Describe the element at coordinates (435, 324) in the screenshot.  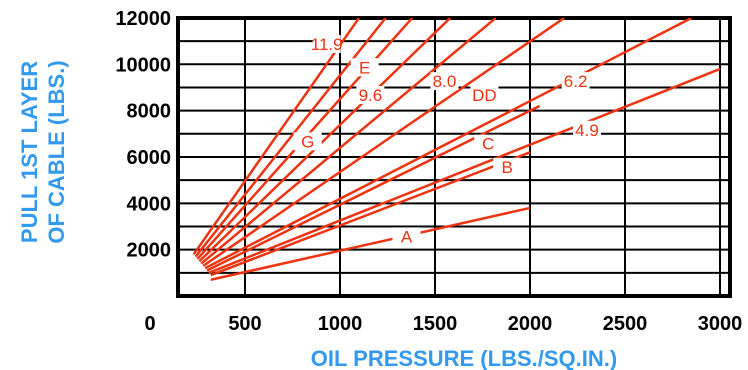
I see `x-tick-label: 1500` at that location.